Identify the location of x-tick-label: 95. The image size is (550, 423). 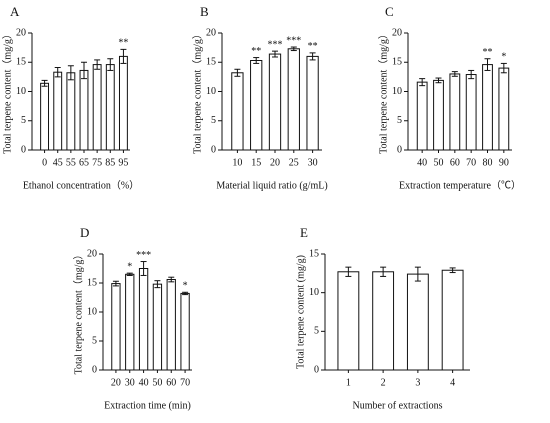
(123, 162).